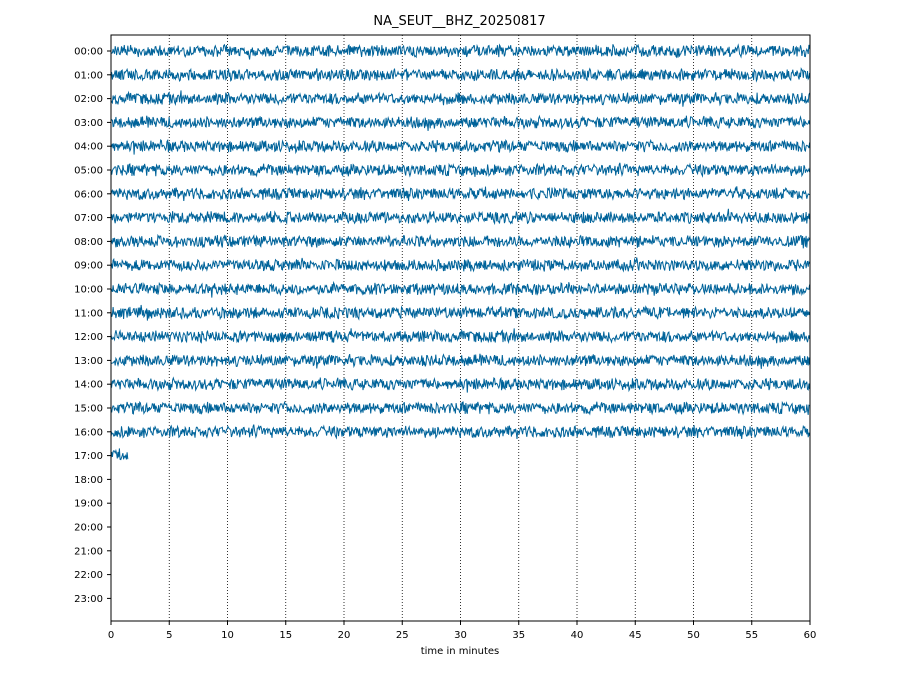  What do you see at coordinates (88, 52) in the screenshot?
I see `y-tick-label: 00:00` at bounding box center [88, 52].